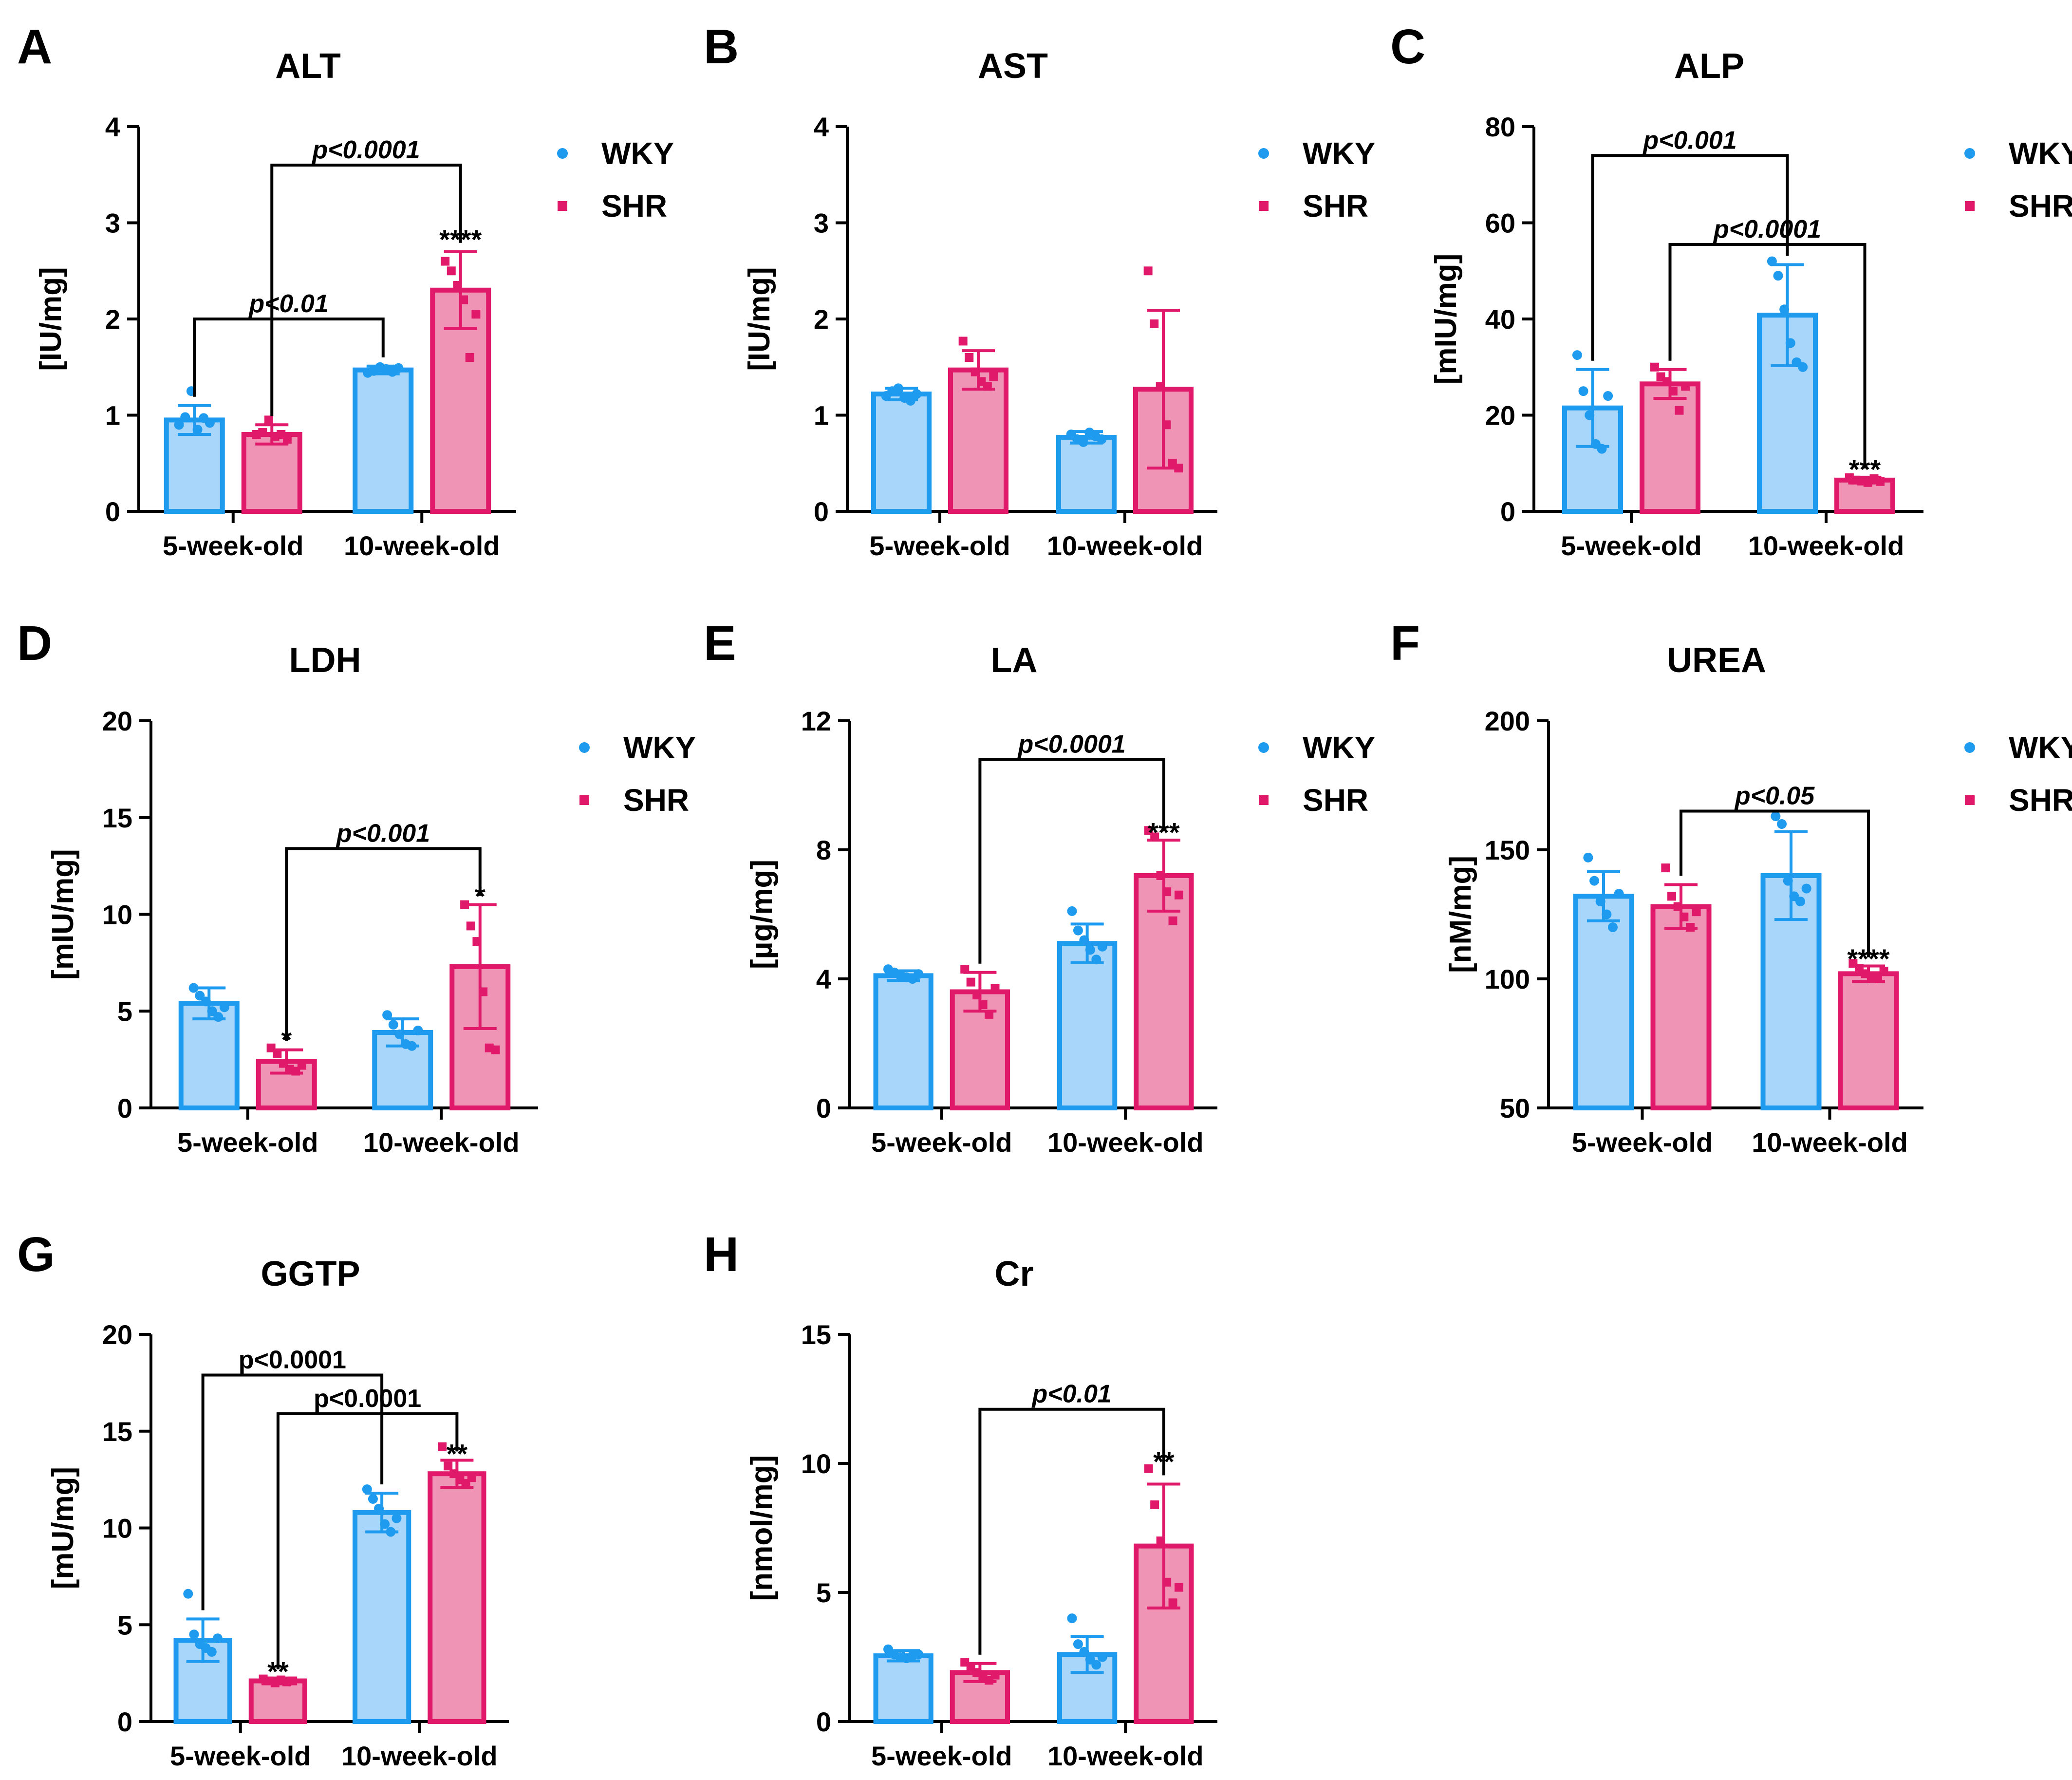 This screenshot has width=2072, height=1780. What do you see at coordinates (1407, 46) in the screenshot?
I see `panel-letter: C` at bounding box center [1407, 46].